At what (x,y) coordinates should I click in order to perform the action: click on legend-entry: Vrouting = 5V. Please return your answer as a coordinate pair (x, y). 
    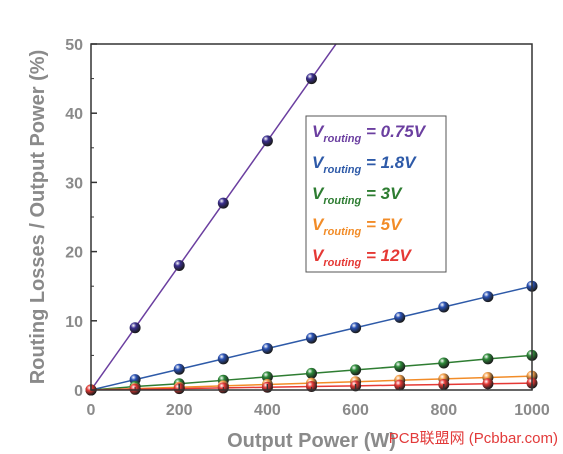
    Looking at the image, I should click on (357, 226).